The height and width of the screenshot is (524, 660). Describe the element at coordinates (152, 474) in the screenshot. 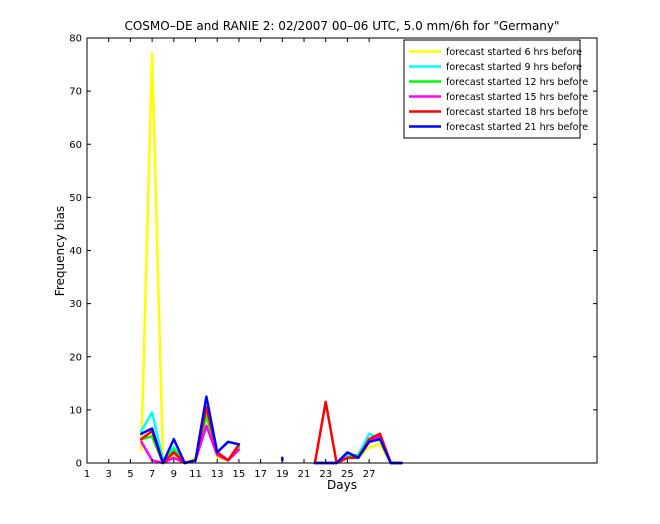

I see `x-tick-label: 7` at that location.